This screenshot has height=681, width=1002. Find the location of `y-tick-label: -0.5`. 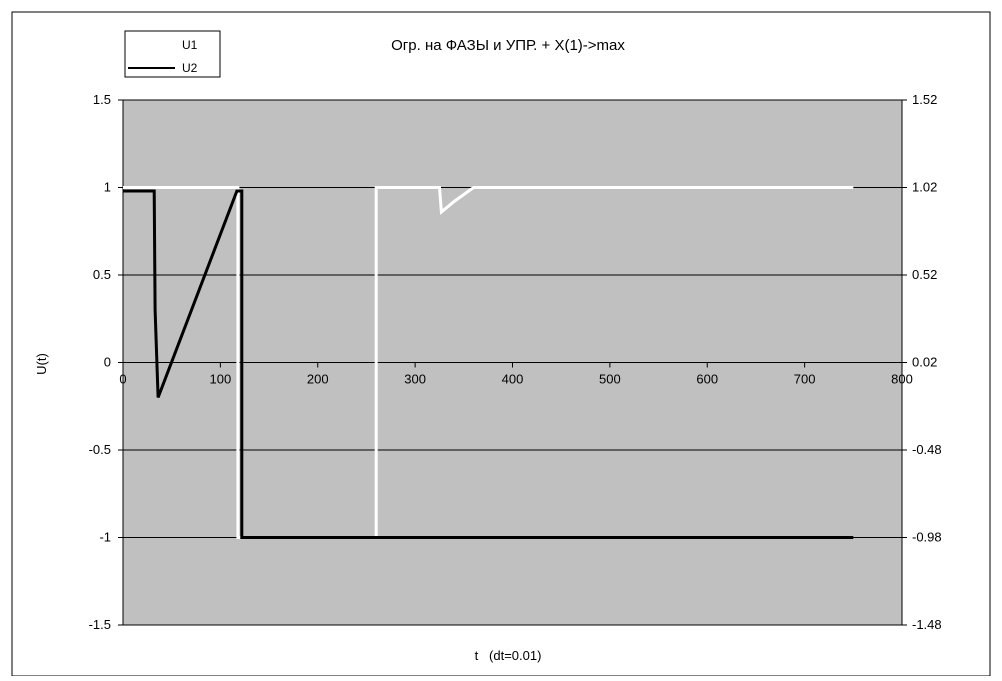

y-tick-label: -0.5 is located at coordinates (100, 449).